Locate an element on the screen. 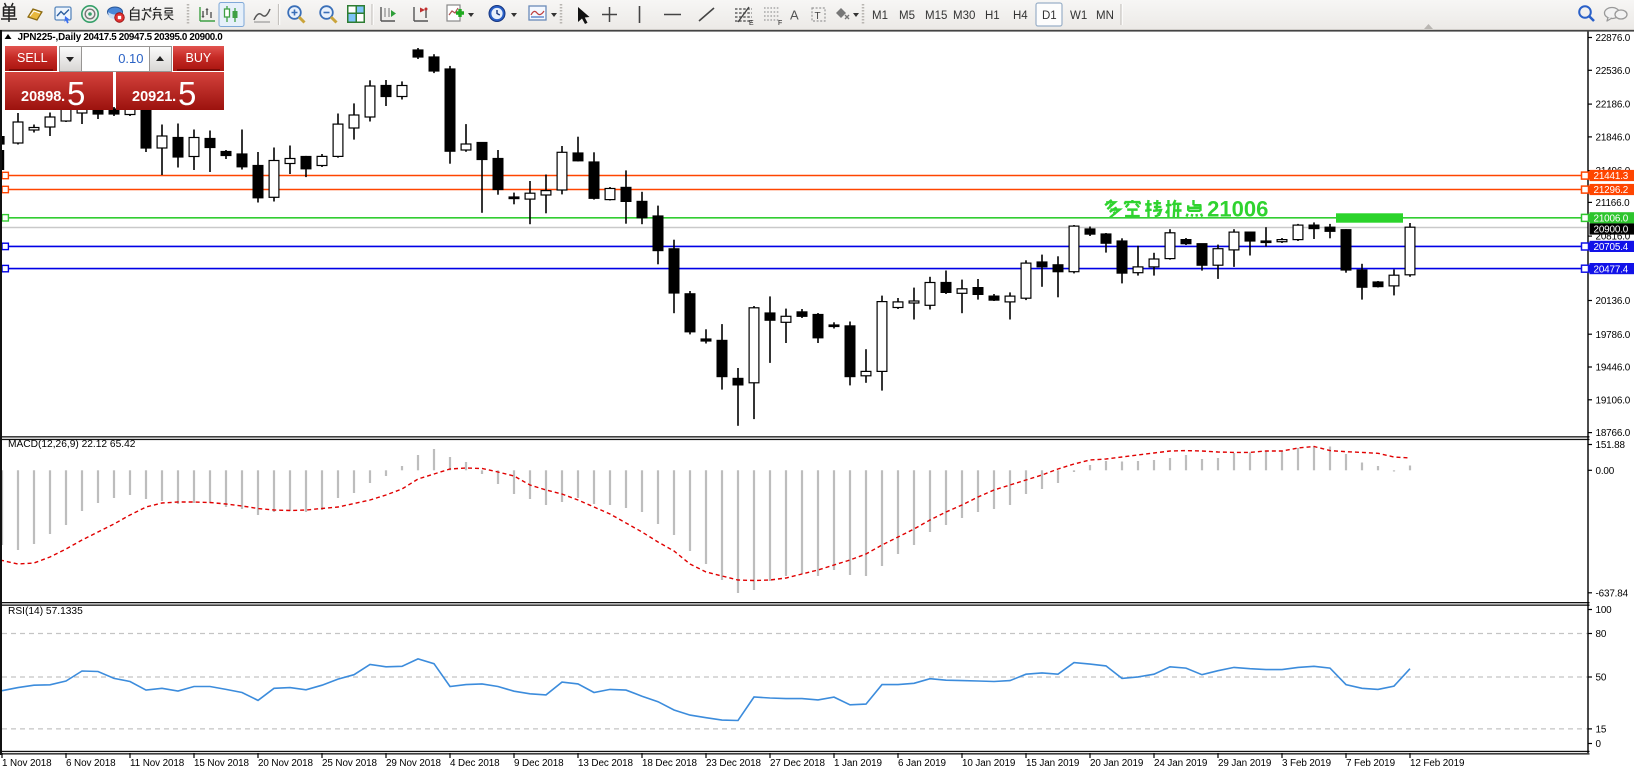  svg-text: 18 Dec 2018 is located at coordinates (670, 763).